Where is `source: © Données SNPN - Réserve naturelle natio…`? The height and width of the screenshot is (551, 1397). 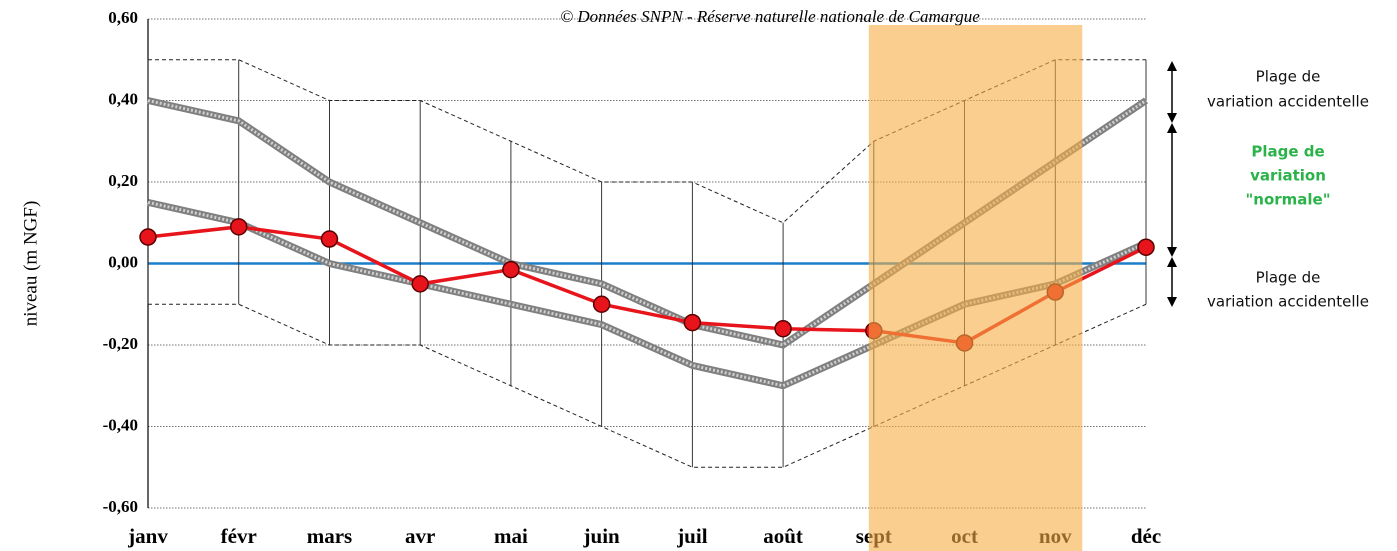
source: © Données SNPN - Réserve naturelle natio… is located at coordinates (770, 16).